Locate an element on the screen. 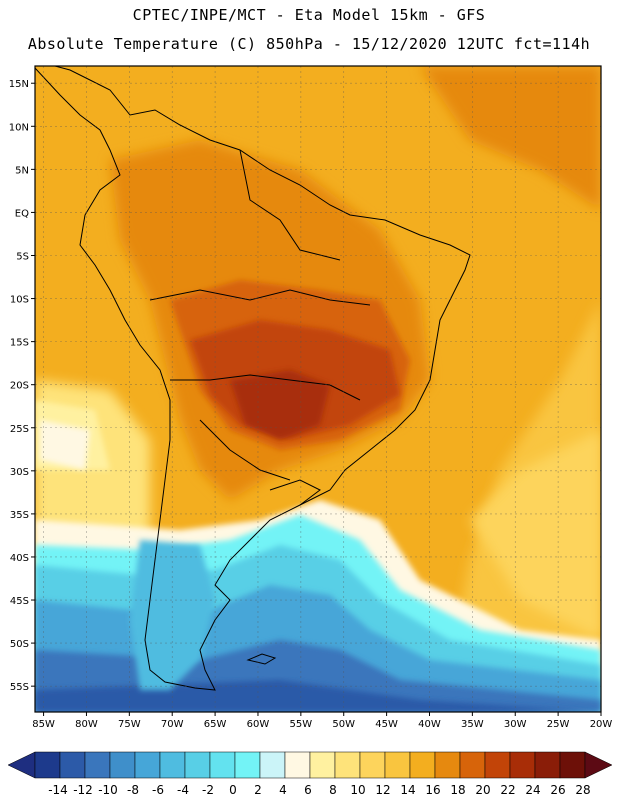  lat-tick-label: 50S is located at coordinates (19, 644).